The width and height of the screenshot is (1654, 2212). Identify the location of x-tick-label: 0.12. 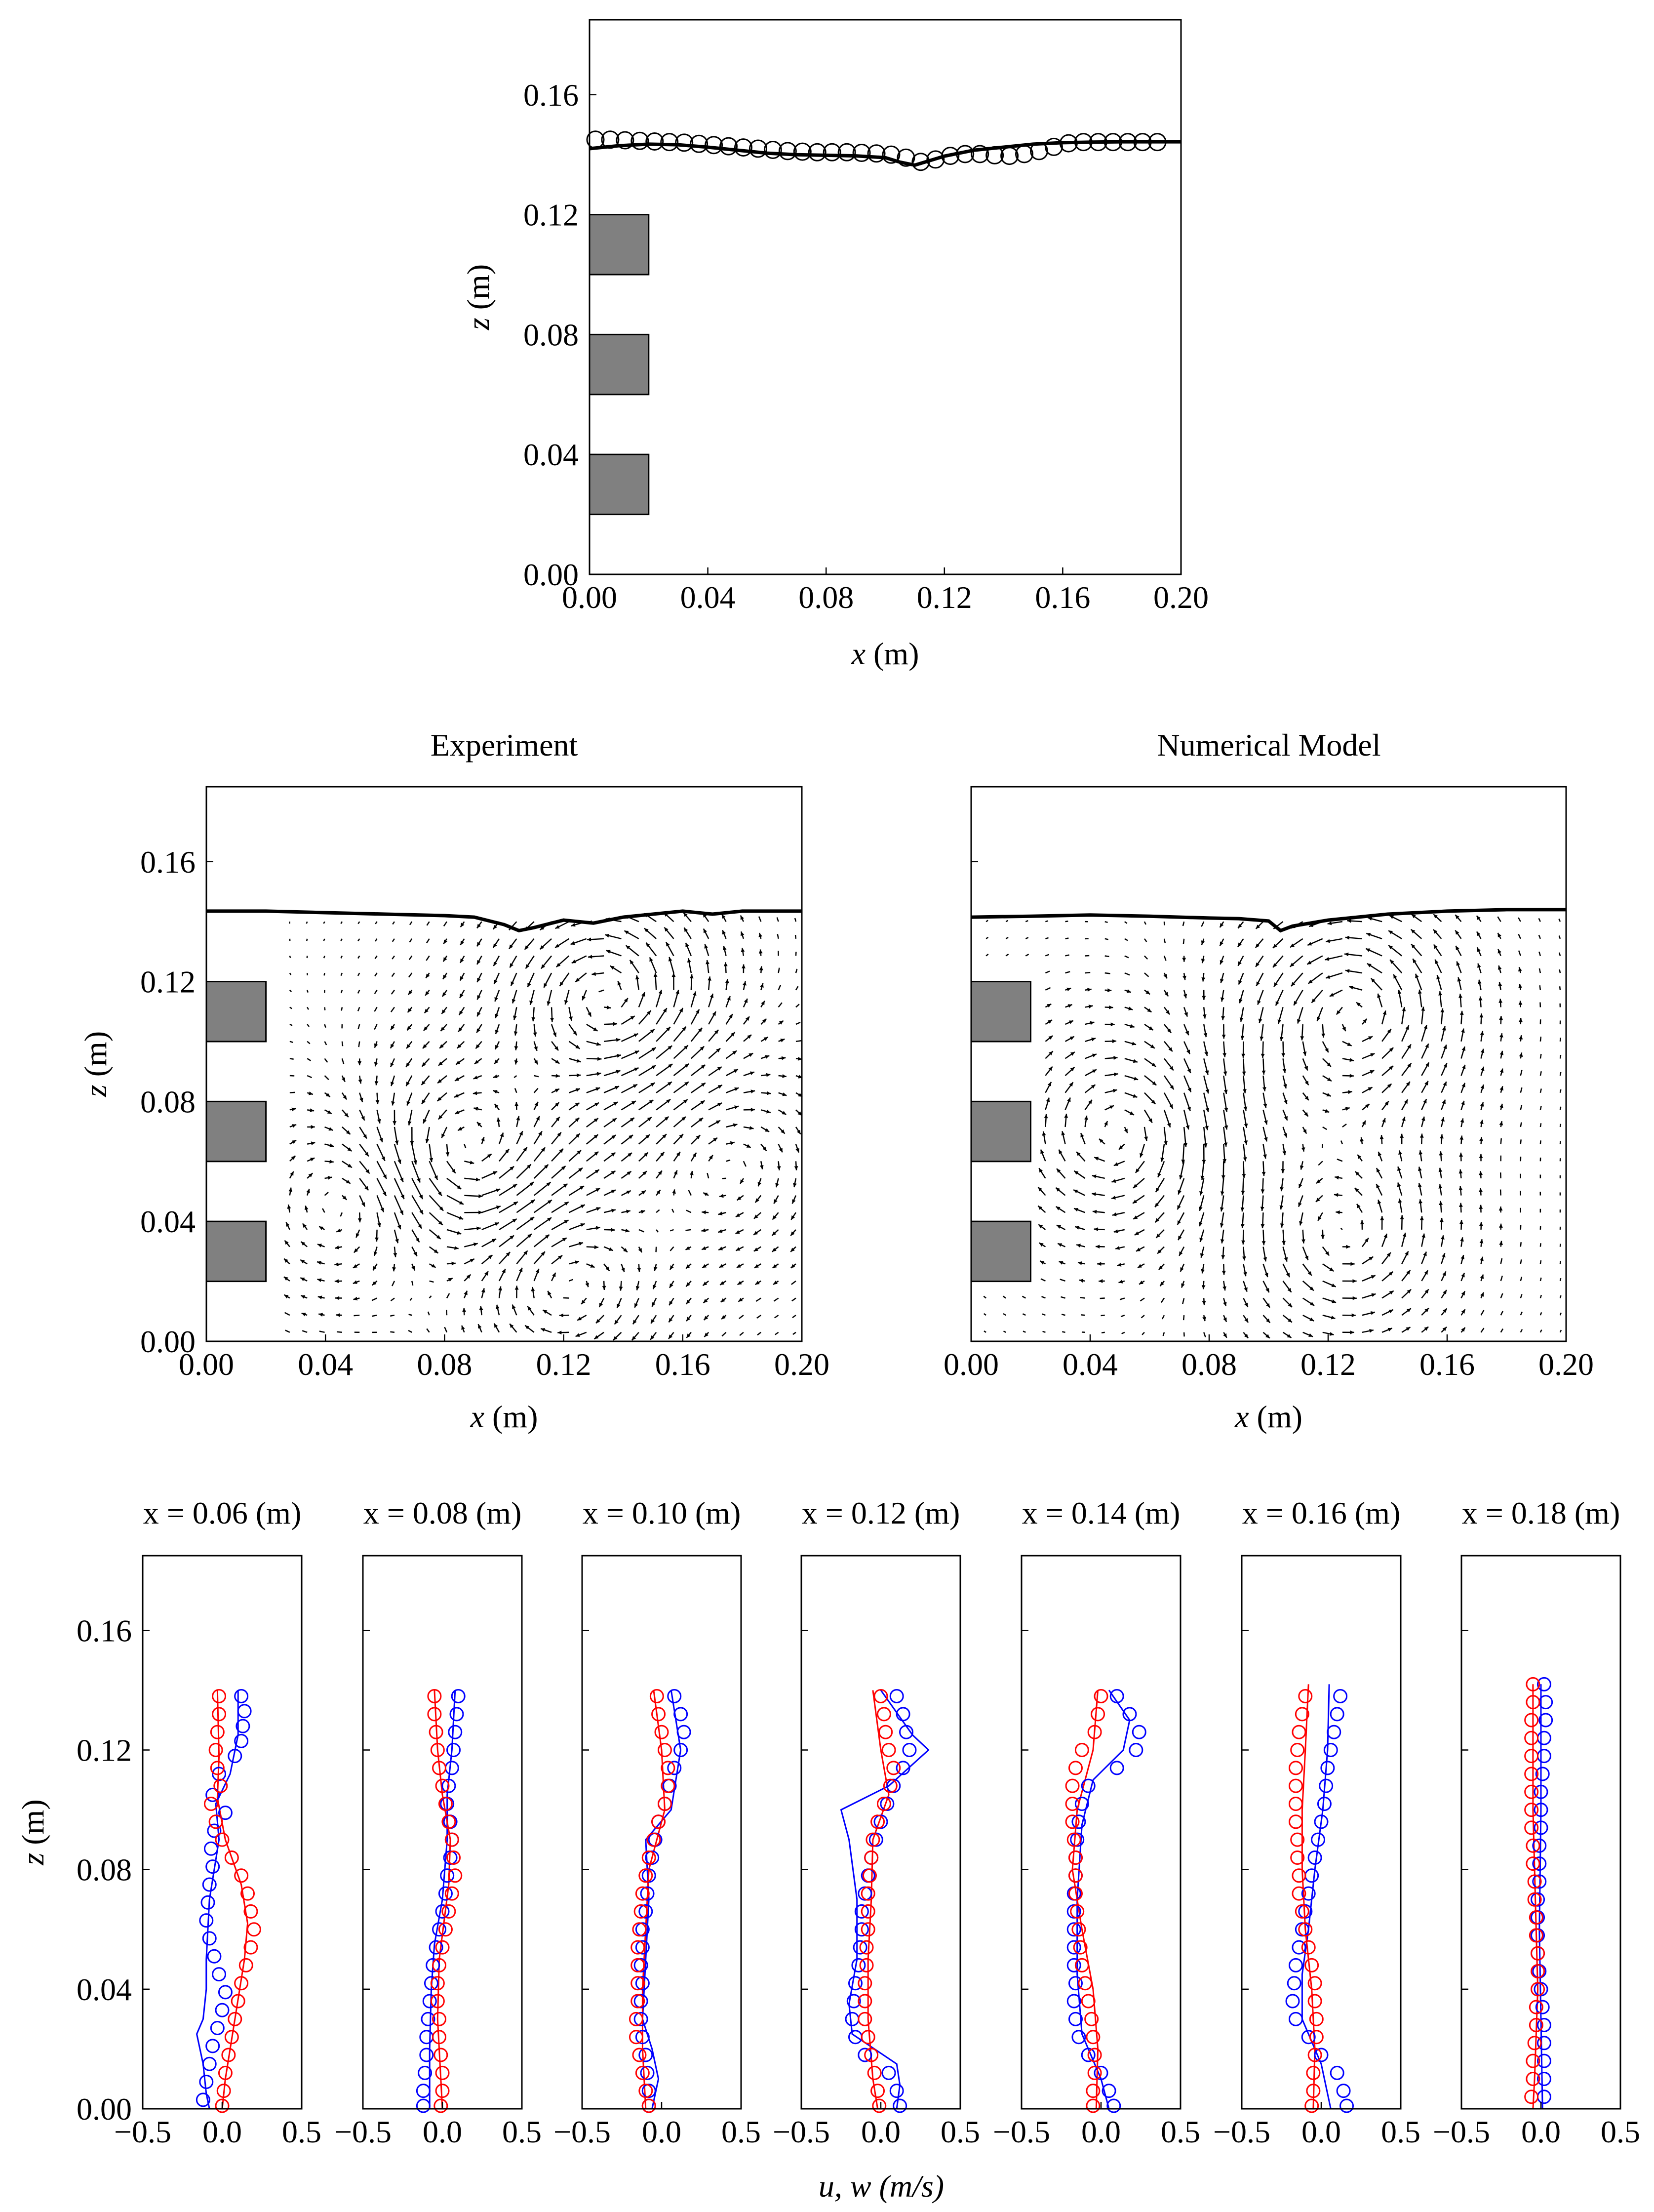
(1328, 1364).